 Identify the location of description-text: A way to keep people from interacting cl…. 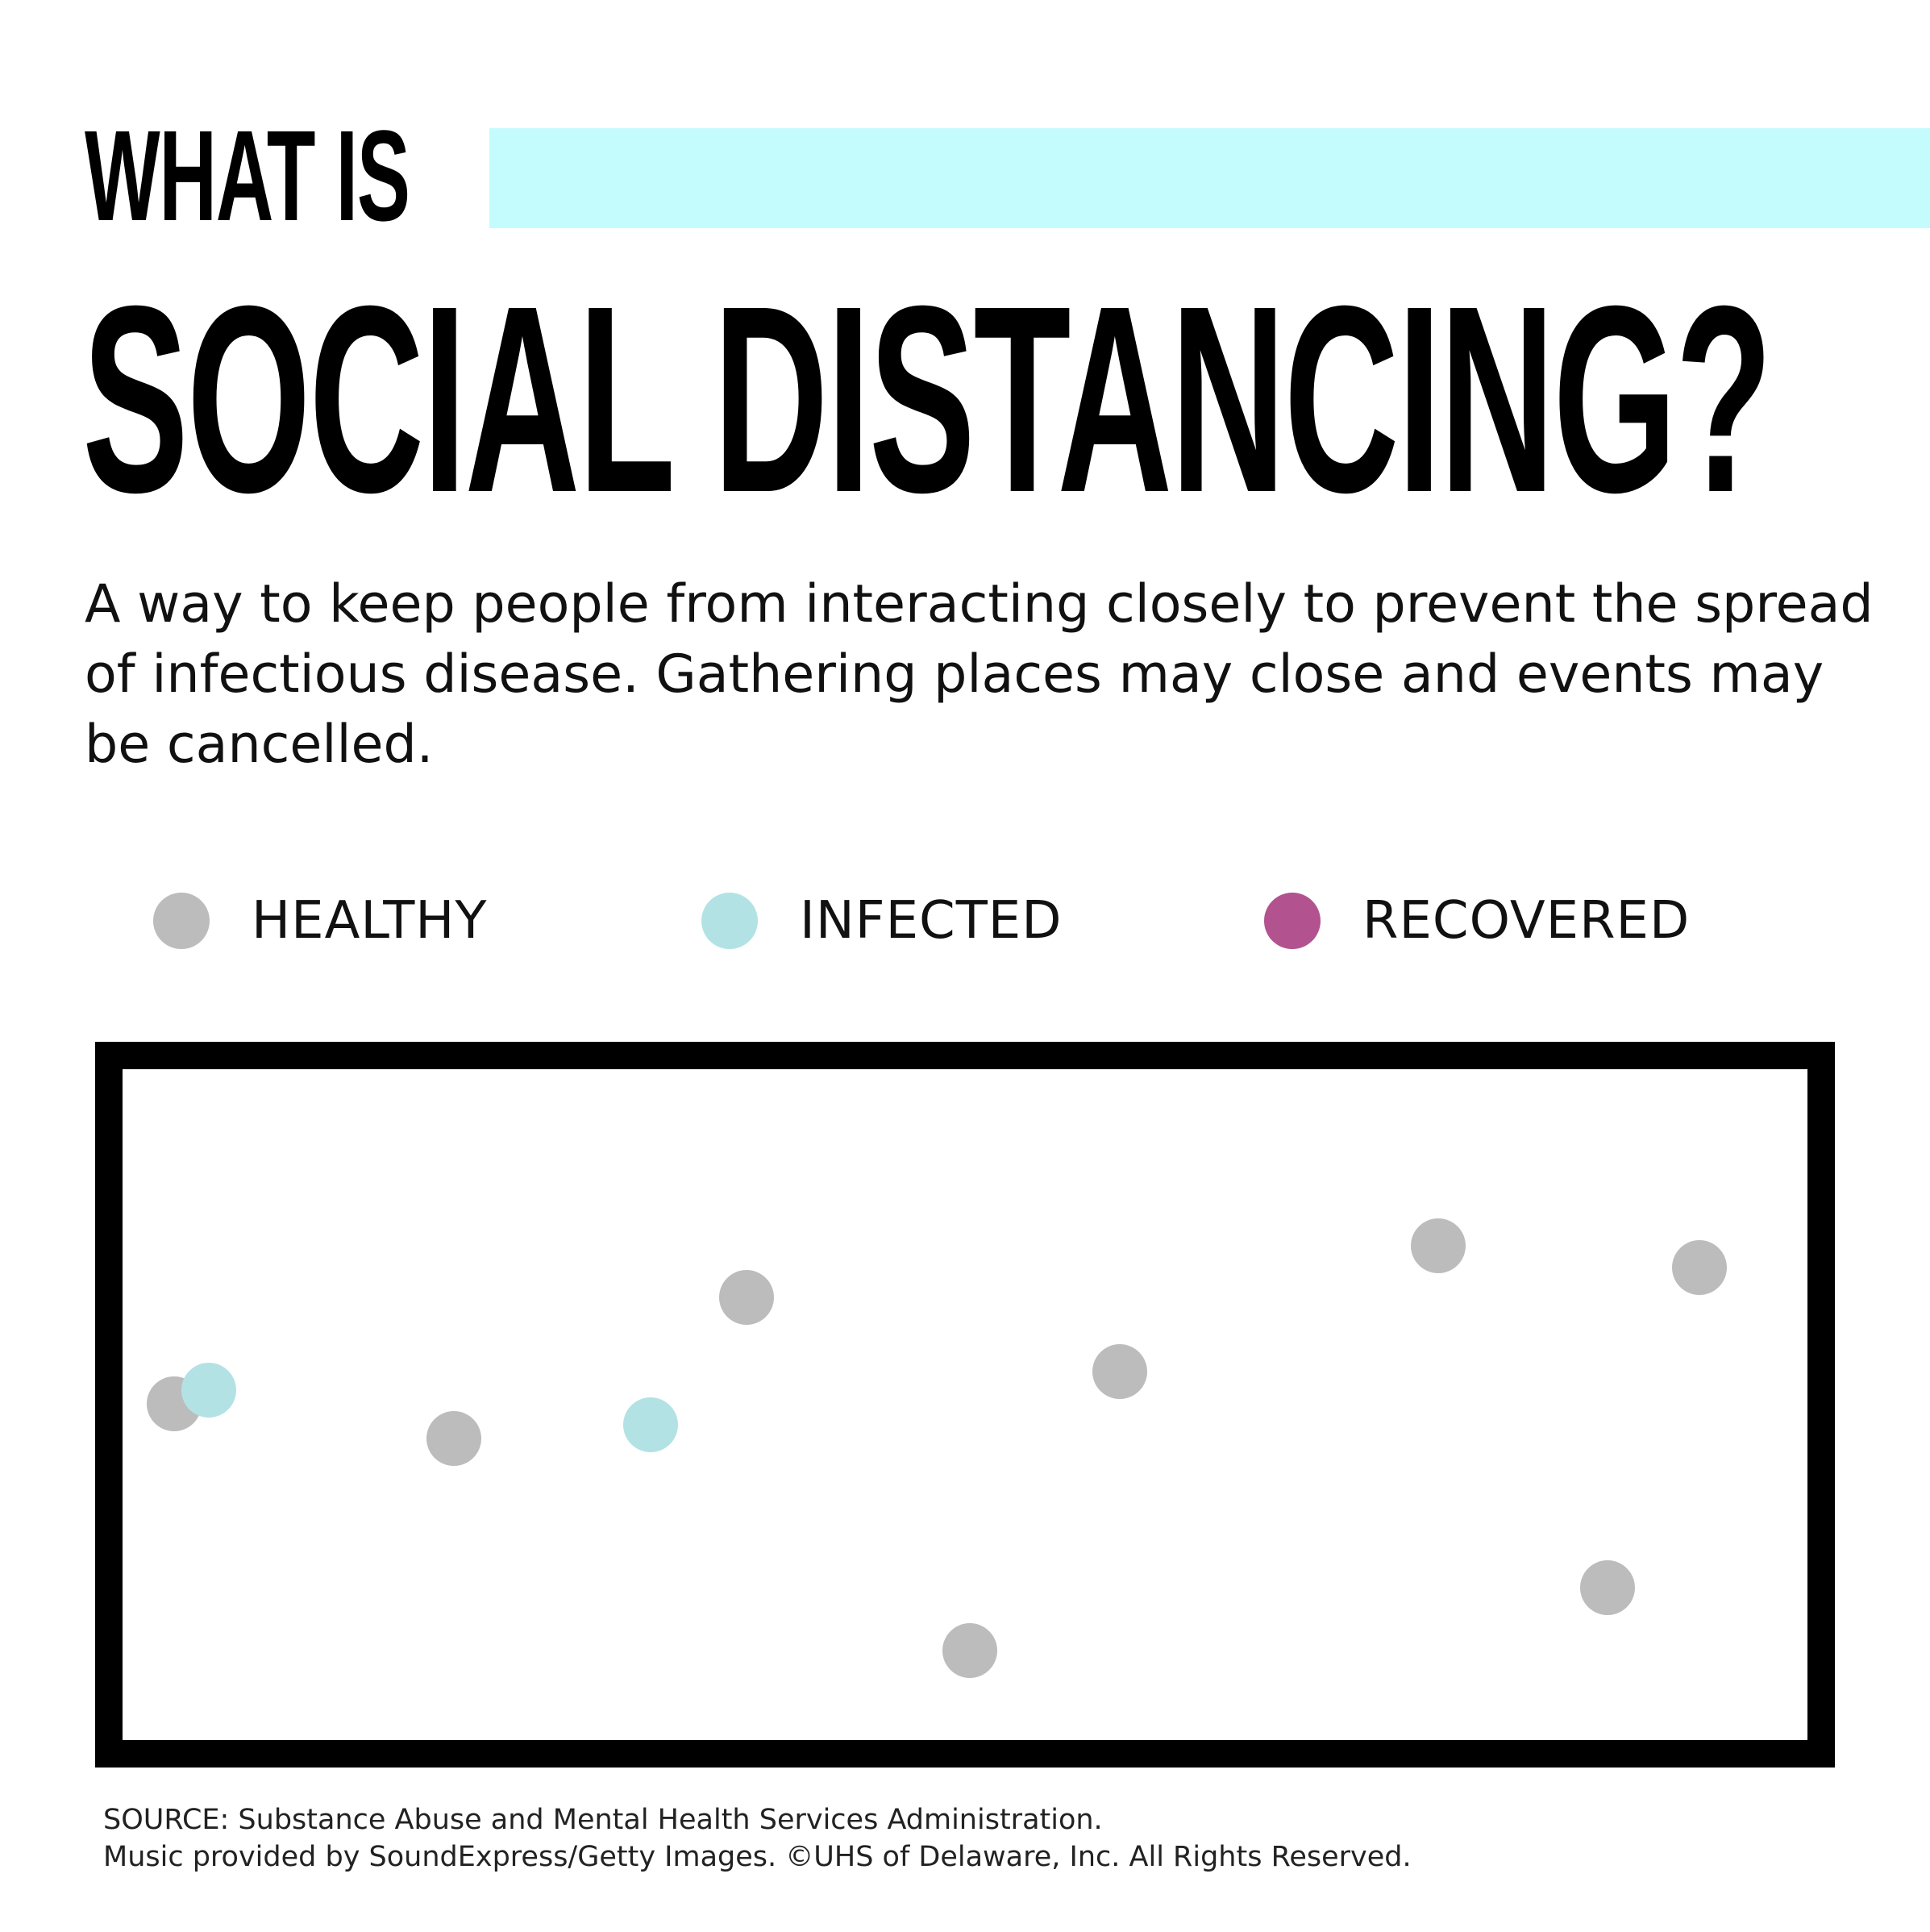
(979, 674).